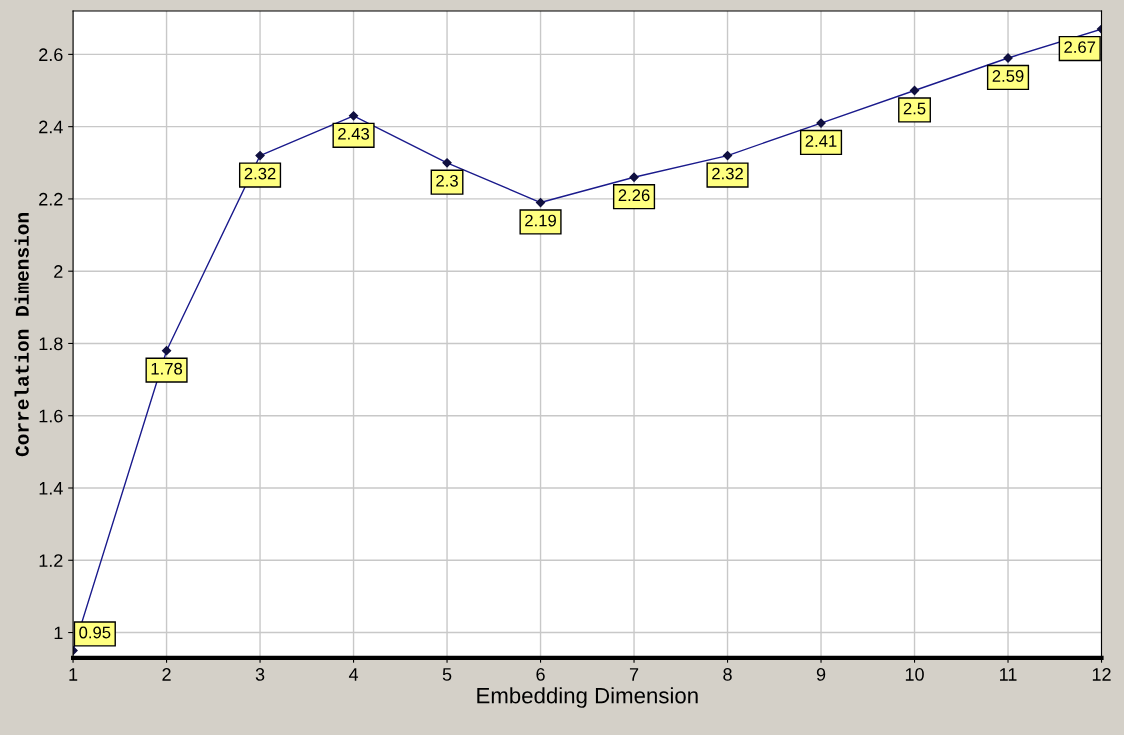 The width and height of the screenshot is (1124, 735). Describe the element at coordinates (447, 674) in the screenshot. I see `x-tick-label: 5` at that location.